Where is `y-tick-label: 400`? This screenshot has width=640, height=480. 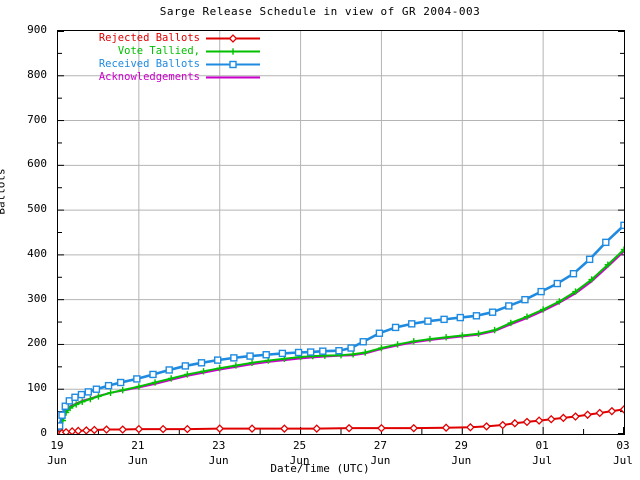 y-tick-label: 400 is located at coordinates (37, 253).